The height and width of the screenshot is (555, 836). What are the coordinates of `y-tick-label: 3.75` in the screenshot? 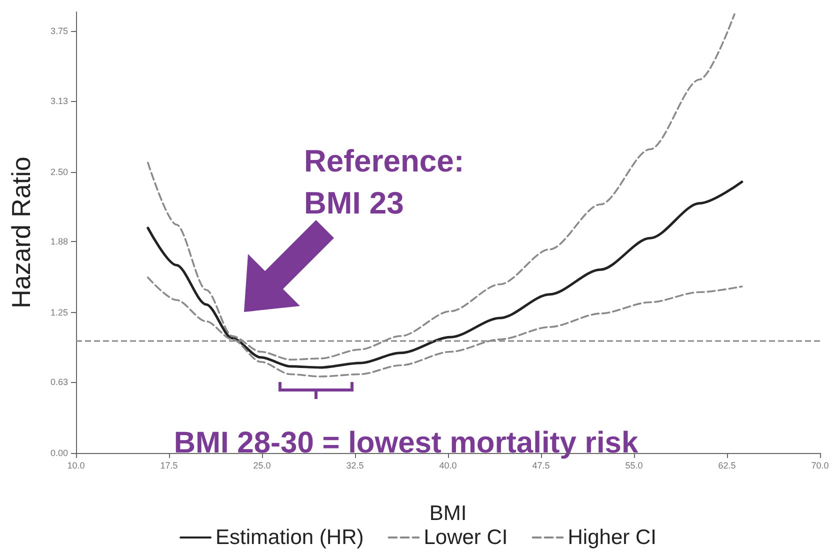 It's located at (59, 31).